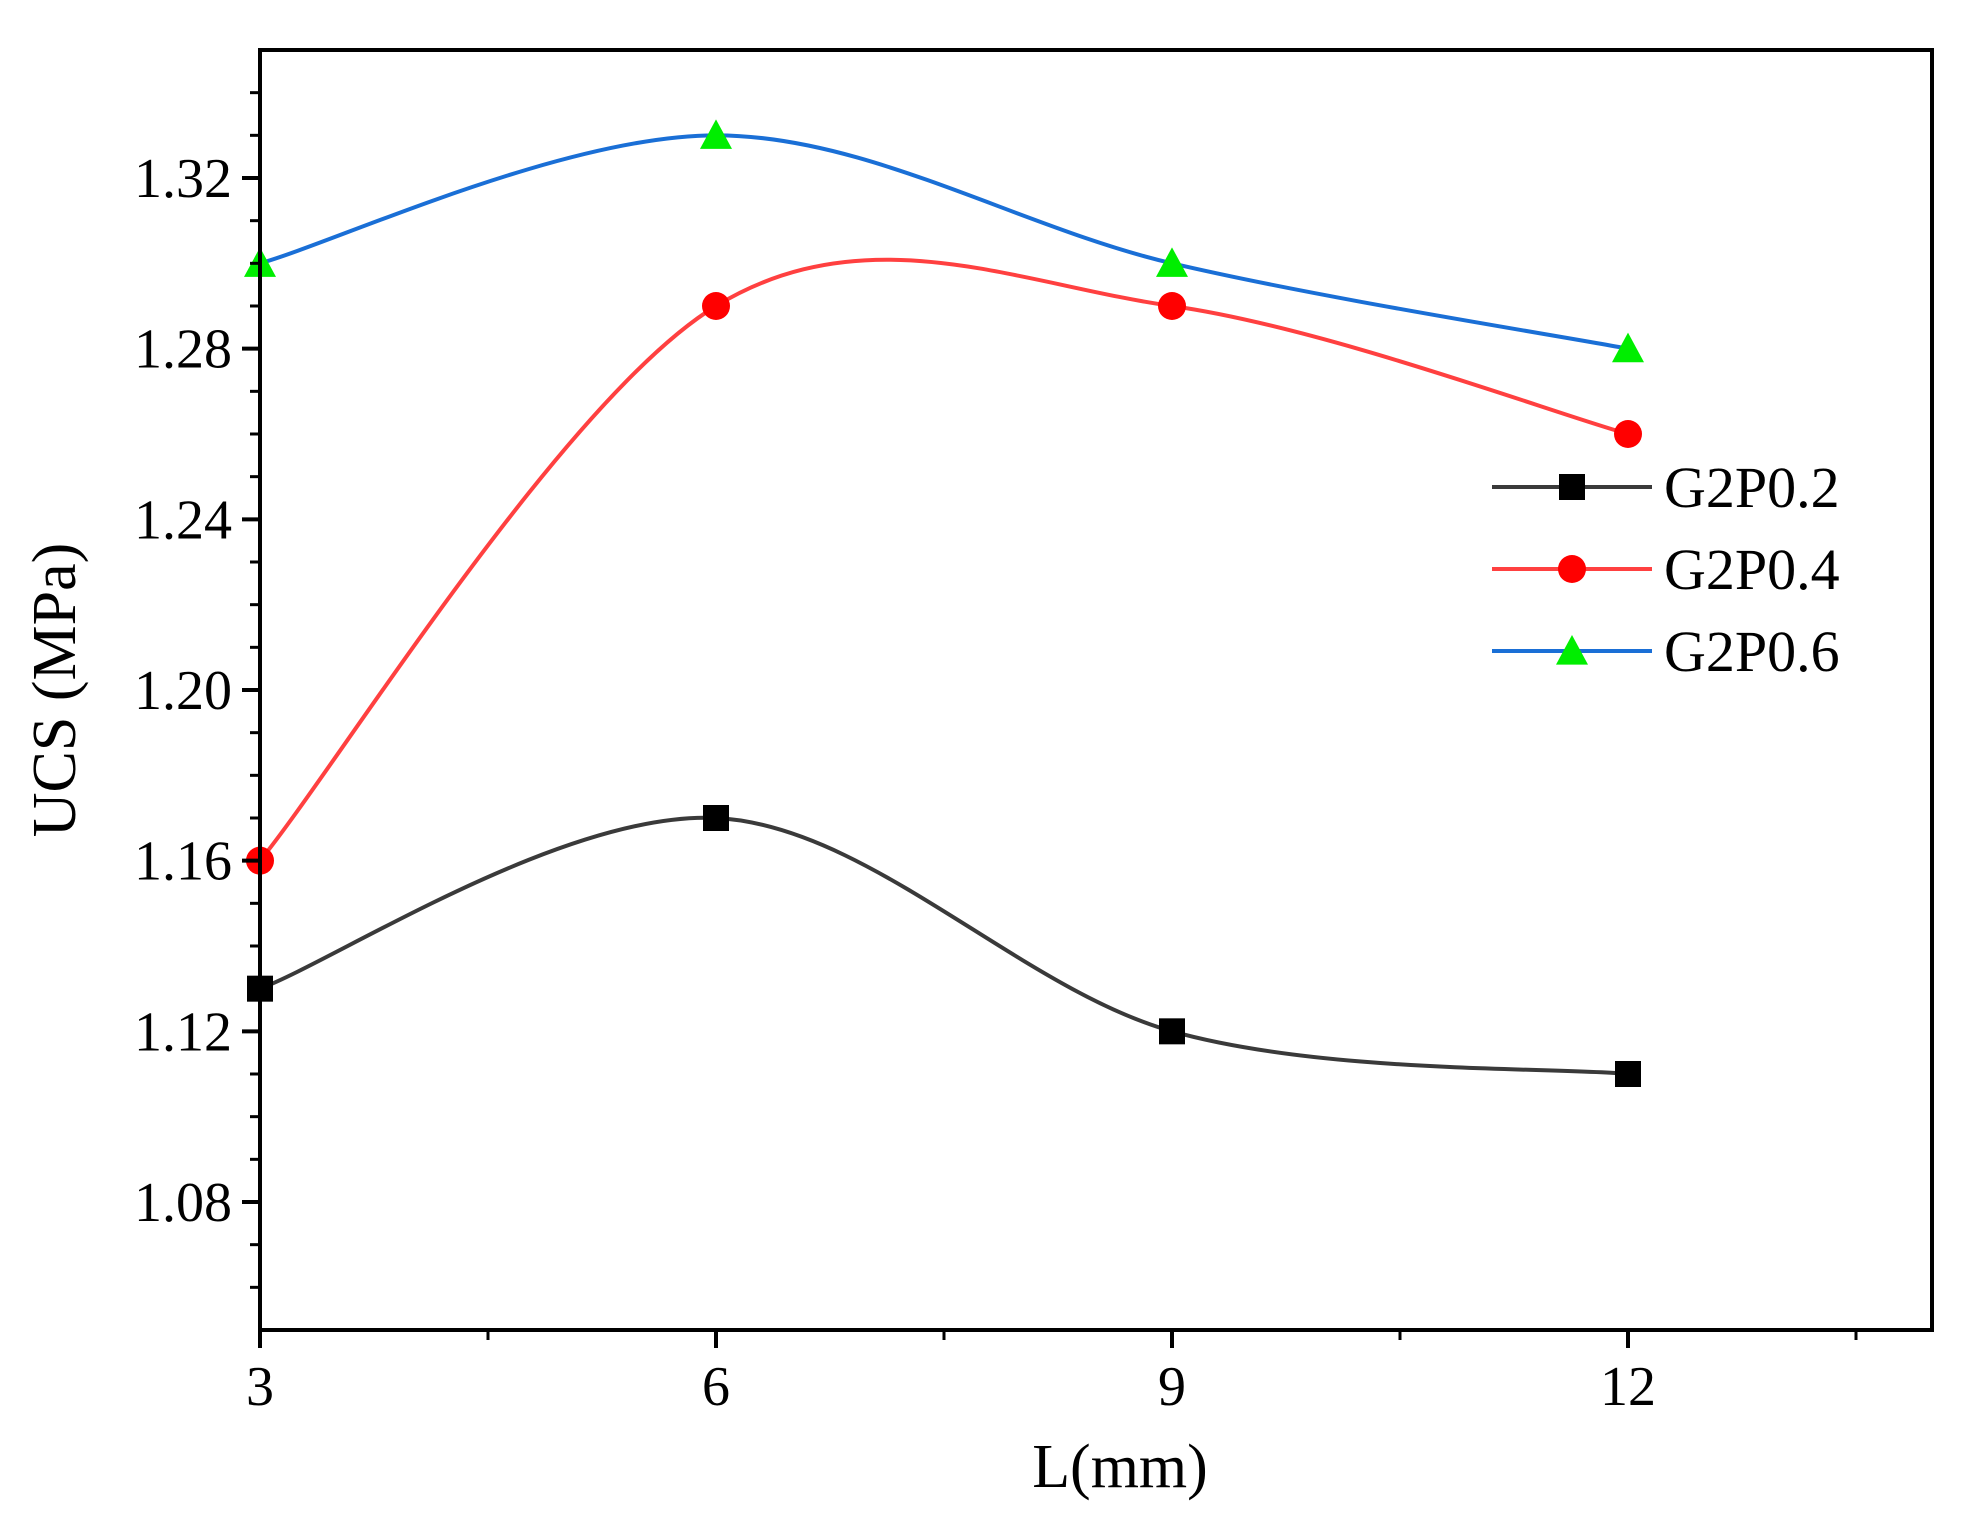  I want to click on legend-item: G2P0.6, so click(1666, 651).